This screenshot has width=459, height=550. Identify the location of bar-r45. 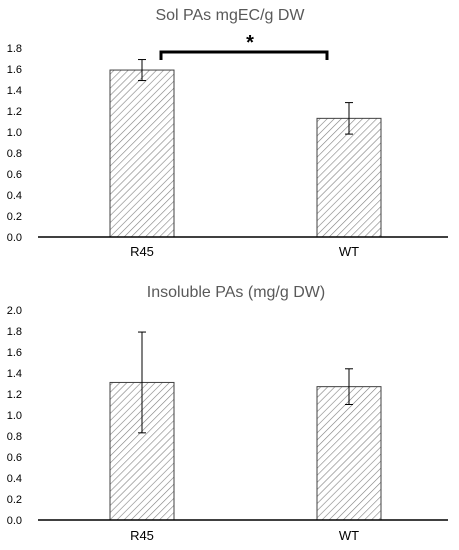
(142, 153).